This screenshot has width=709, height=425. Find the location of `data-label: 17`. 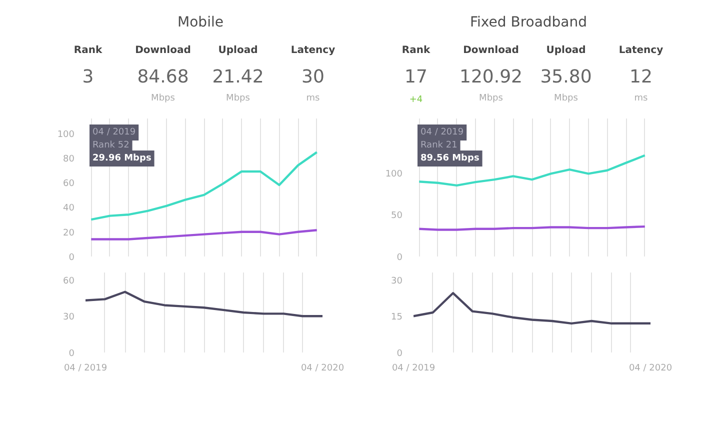

data-label: 17 is located at coordinates (416, 77).